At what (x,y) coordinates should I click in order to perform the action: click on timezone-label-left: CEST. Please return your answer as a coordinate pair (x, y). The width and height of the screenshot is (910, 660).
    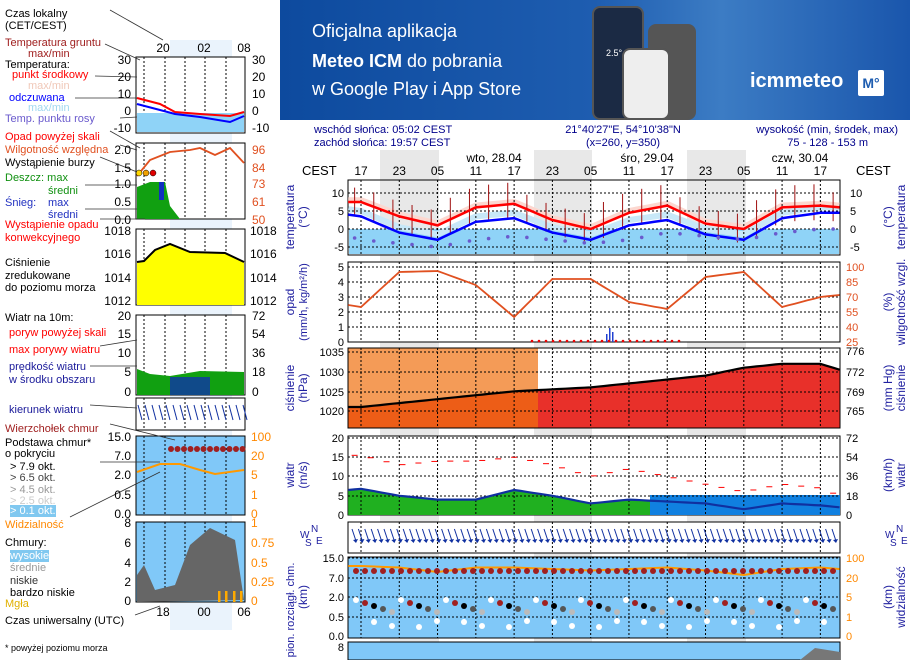
    Looking at the image, I should click on (319, 170).